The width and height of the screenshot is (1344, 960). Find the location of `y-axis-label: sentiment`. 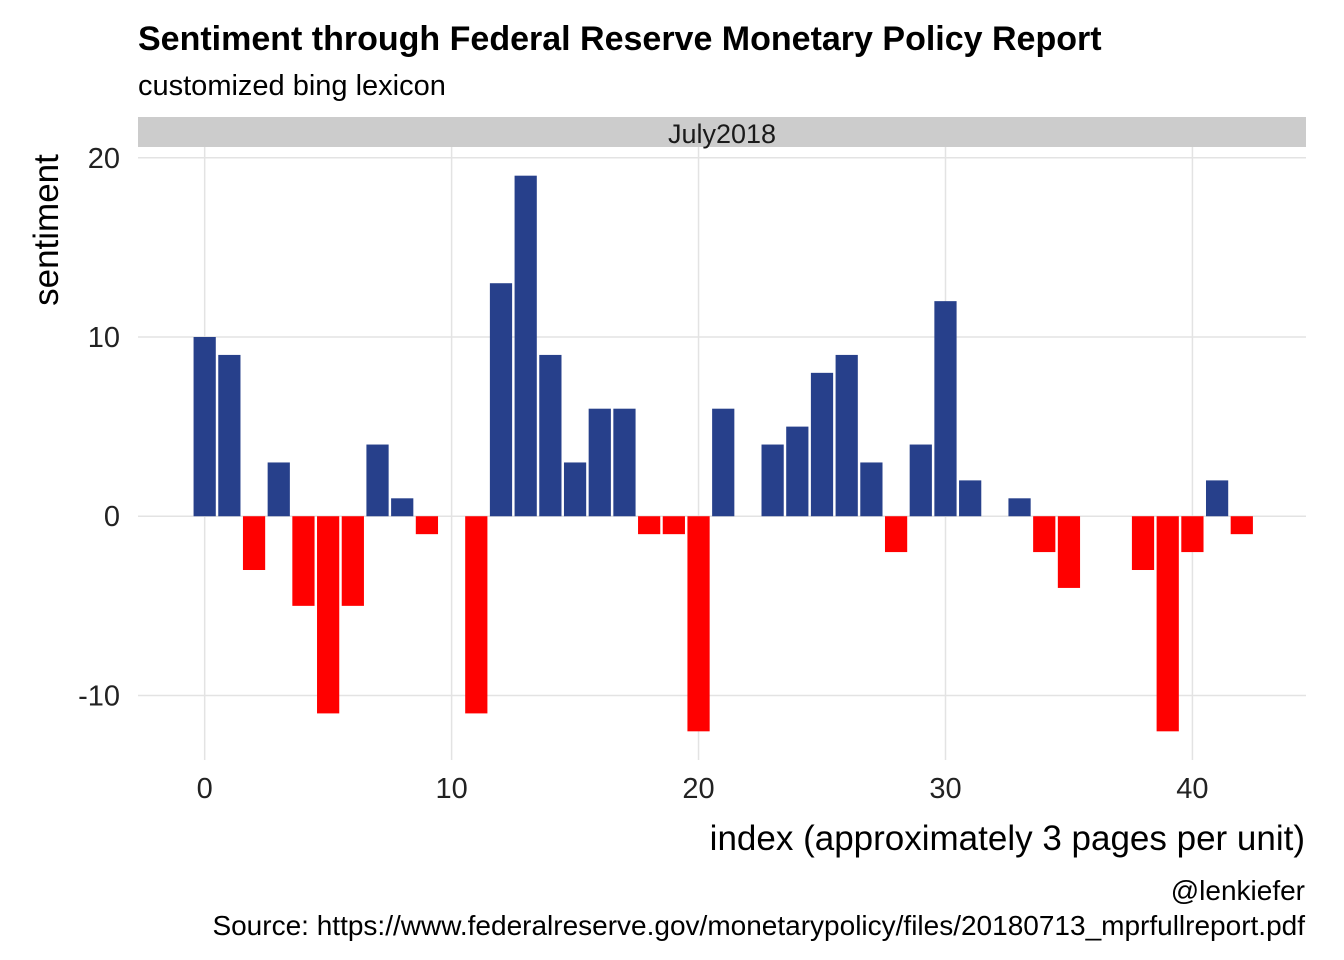

y-axis-label: sentiment is located at coordinates (46, 230).